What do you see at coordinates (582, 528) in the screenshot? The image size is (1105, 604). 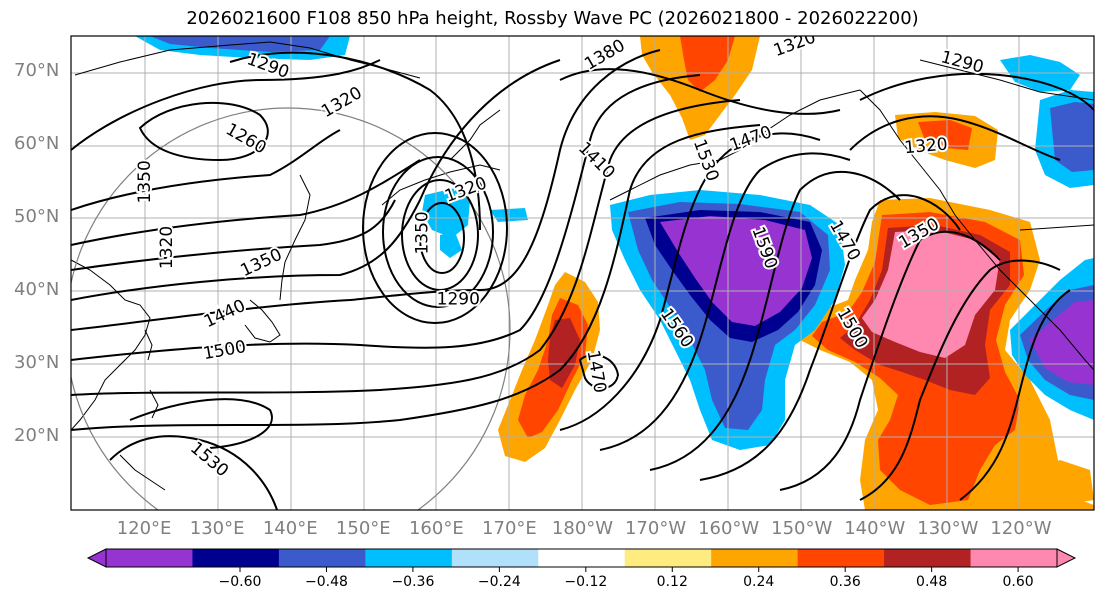 I see `lon-label: 180°W` at bounding box center [582, 528].